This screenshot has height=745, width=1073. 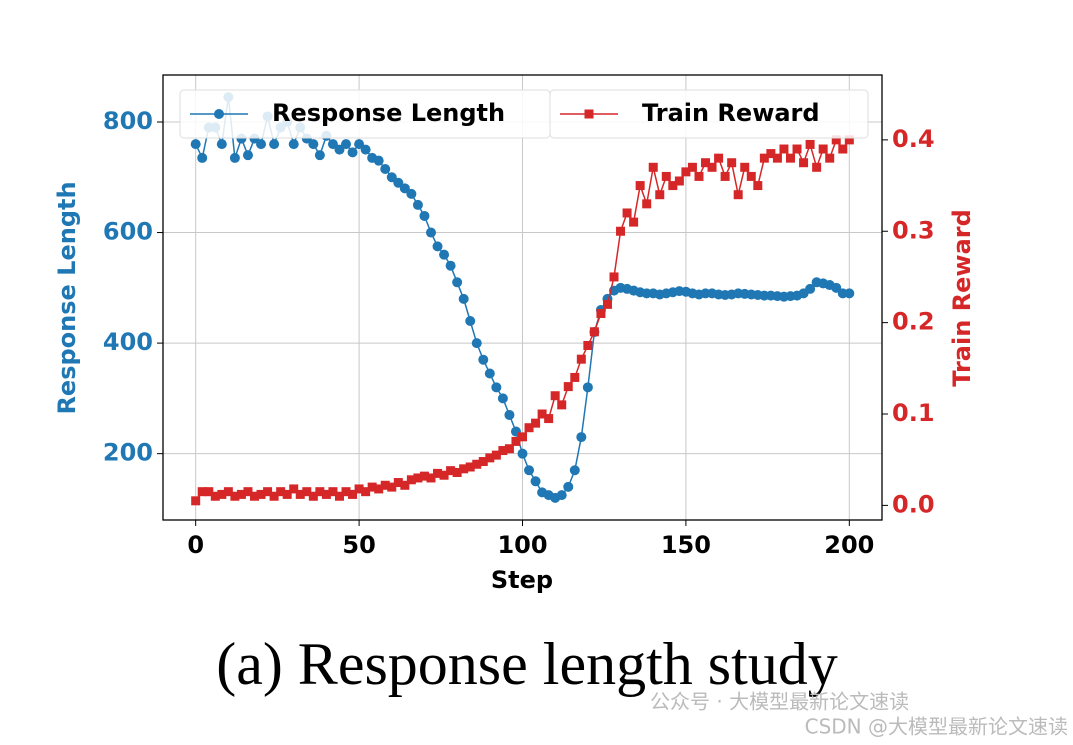 What do you see at coordinates (913, 230) in the screenshot?
I see `y2-tick-label: 0.3` at bounding box center [913, 230].